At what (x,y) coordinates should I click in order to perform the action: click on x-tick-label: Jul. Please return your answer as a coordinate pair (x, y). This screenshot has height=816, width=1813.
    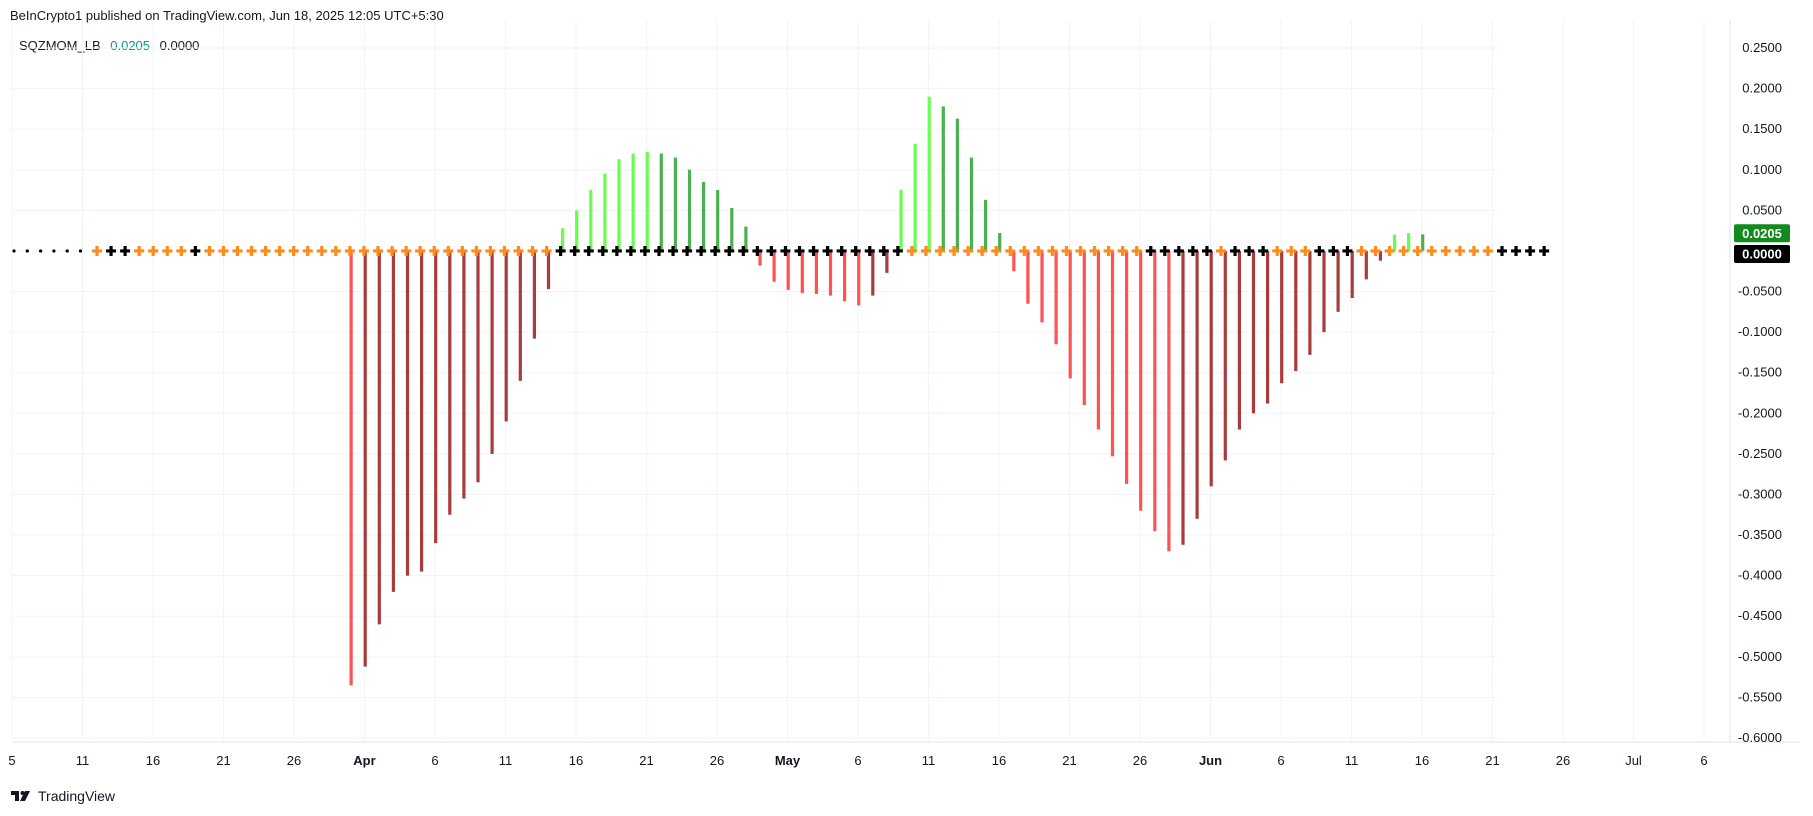
    Looking at the image, I should click on (1633, 760).